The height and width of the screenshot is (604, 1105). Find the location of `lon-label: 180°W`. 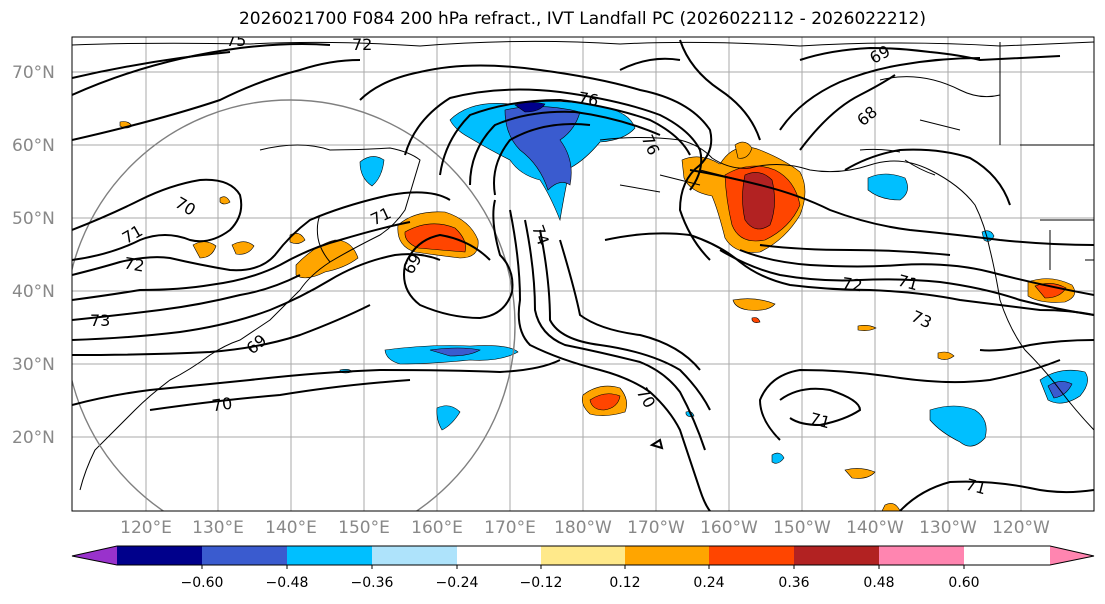

lon-label: 180°W is located at coordinates (583, 528).